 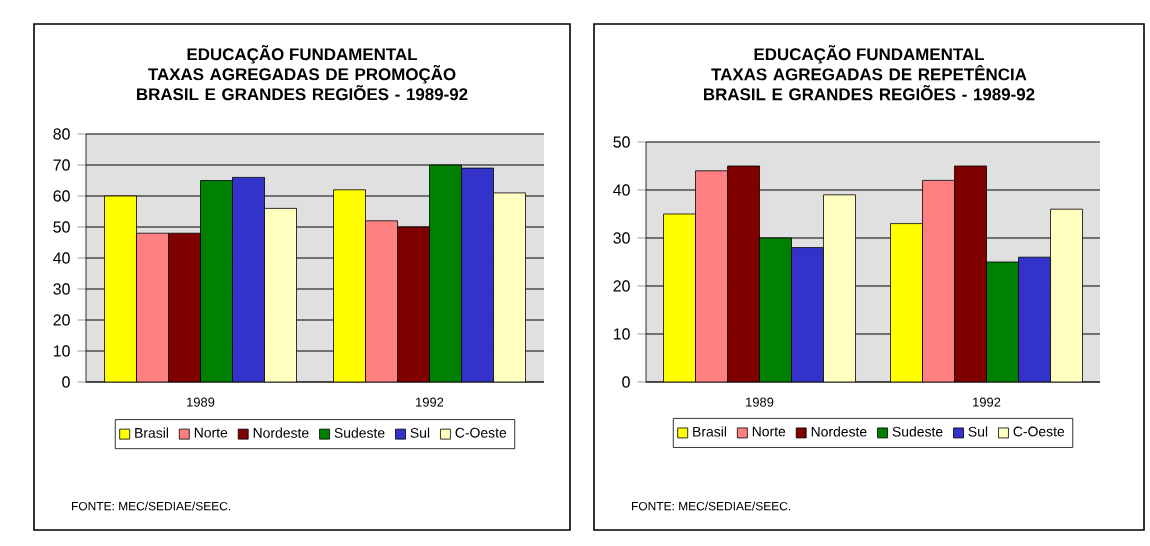 What do you see at coordinates (869, 83) in the screenshot?
I see `chart-subtitle: TAXAS AGREGADAS DE REPETÊNCIA BRASIL E GRANDES REGIÕES - 1989-92` at bounding box center [869, 83].